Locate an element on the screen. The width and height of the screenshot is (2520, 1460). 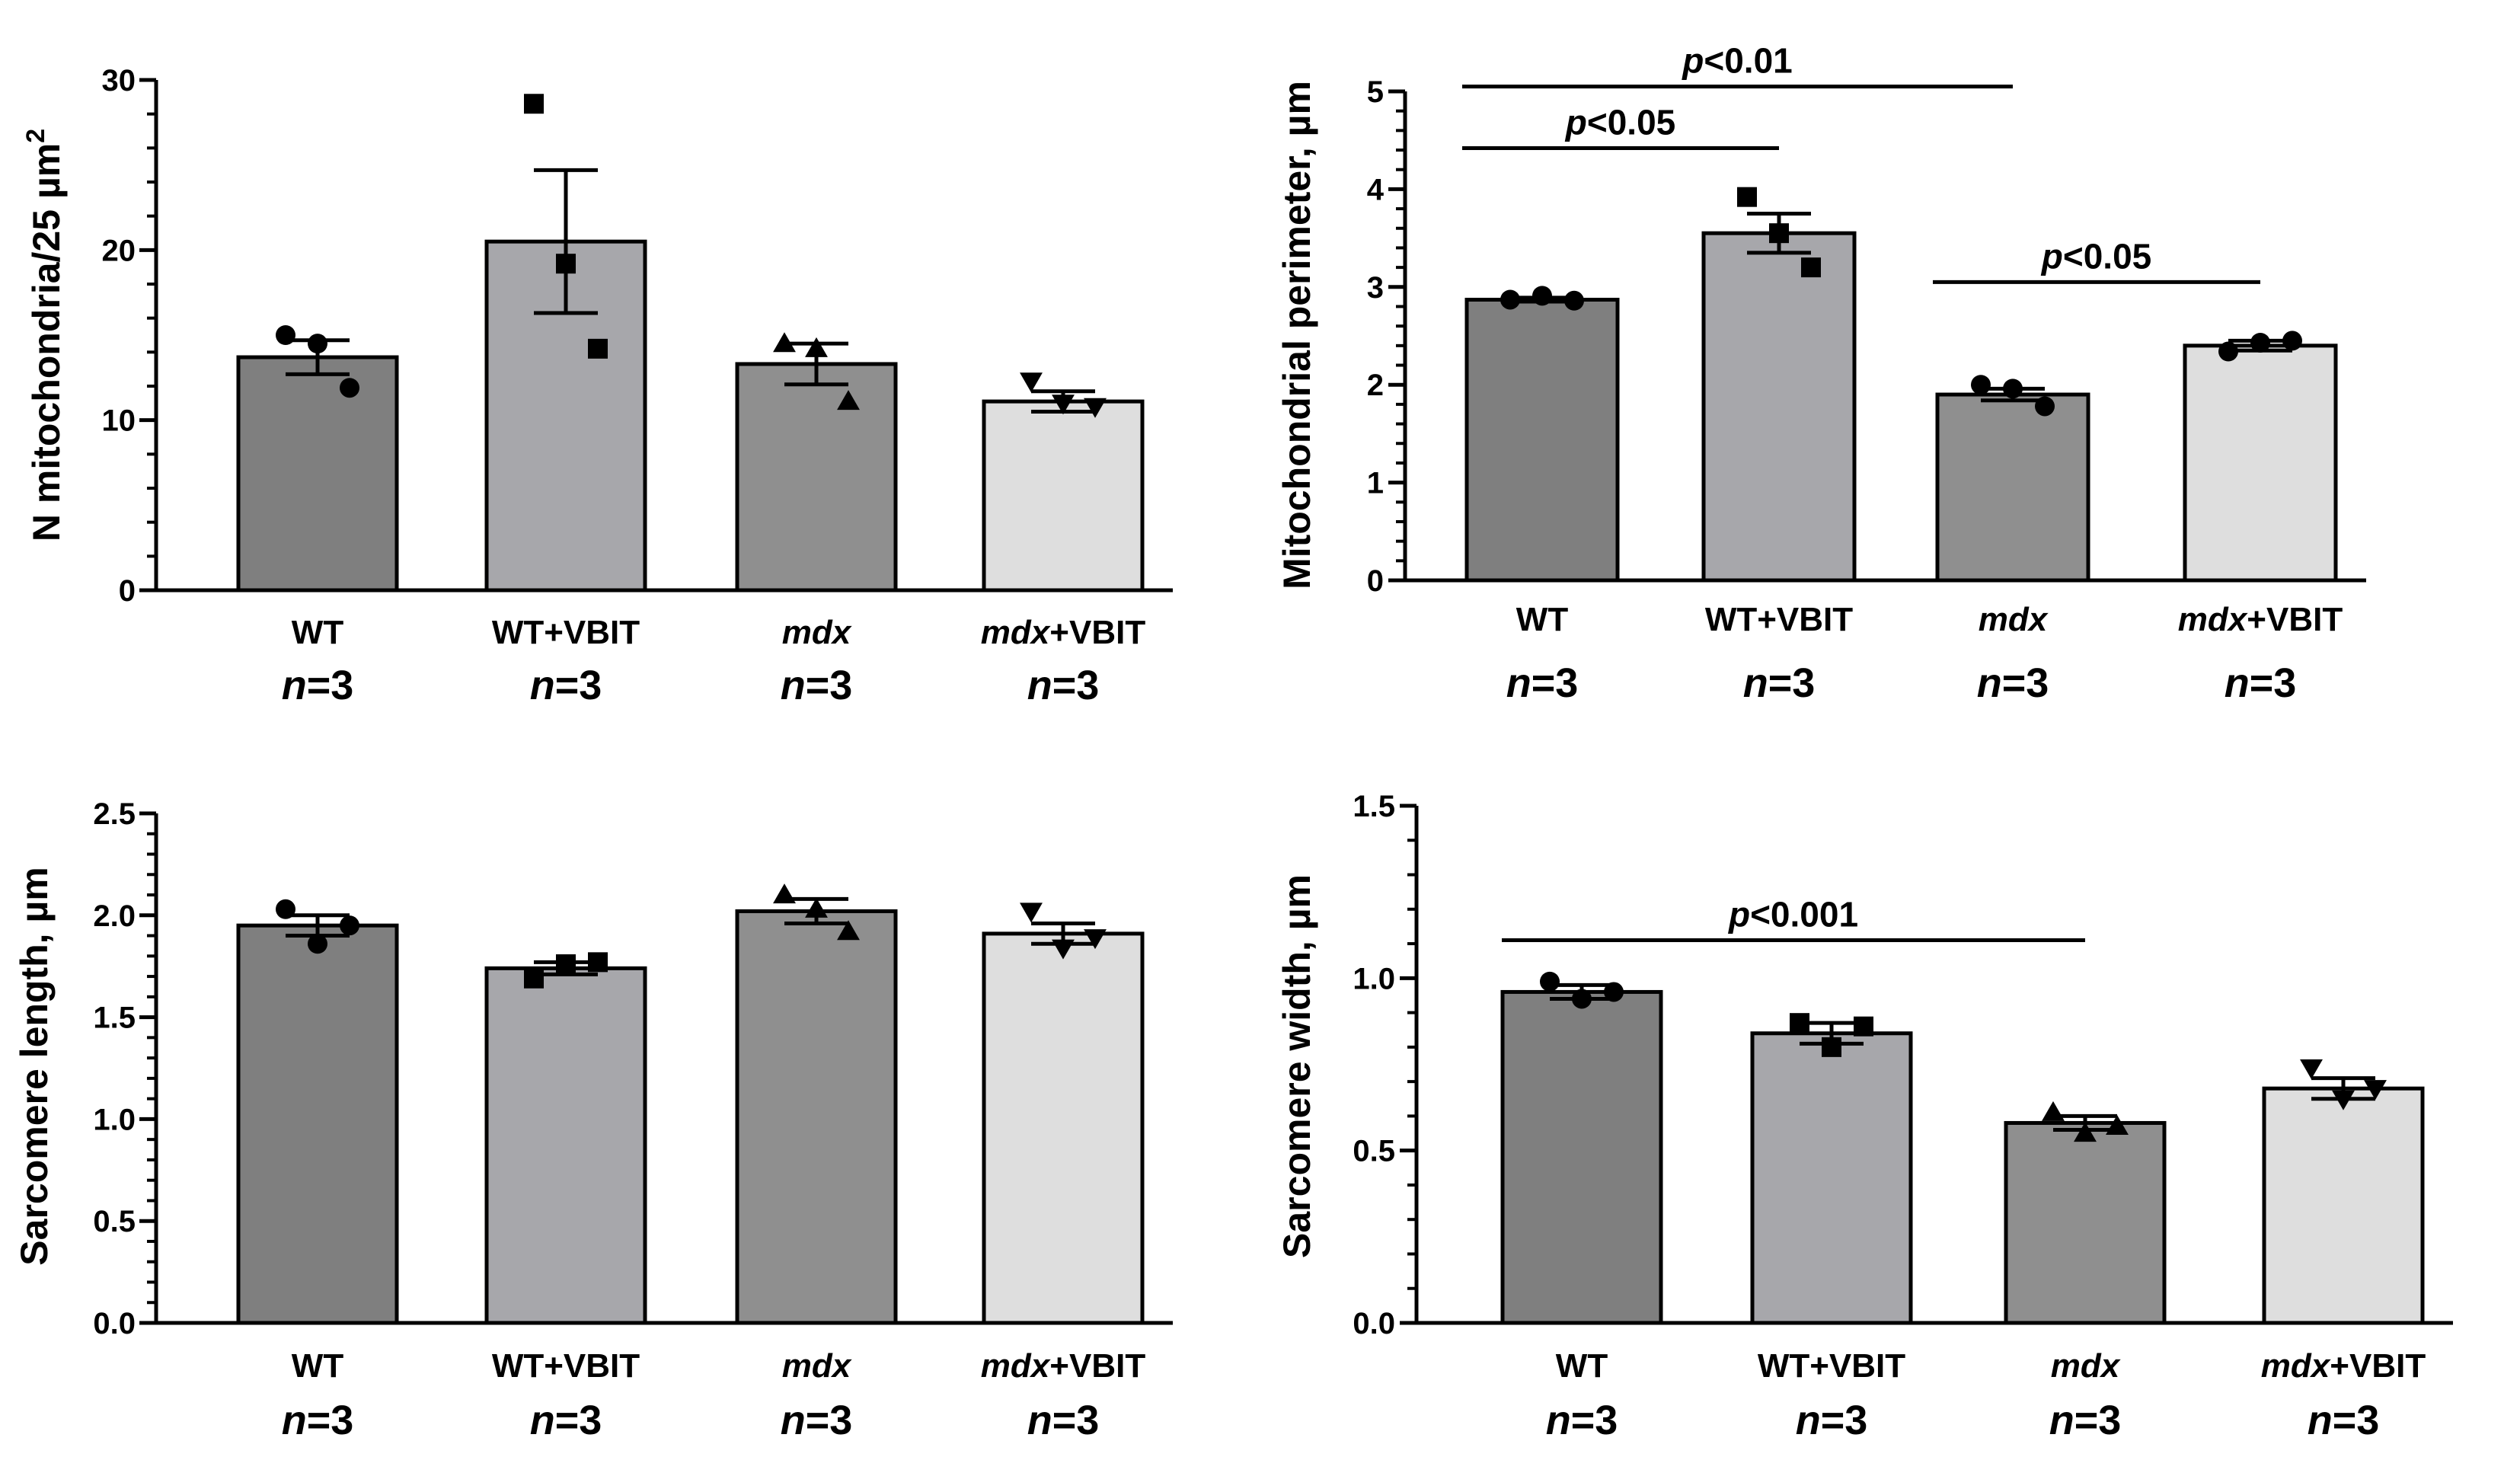
significance-label-2: p<0.05 is located at coordinates (2096, 256).